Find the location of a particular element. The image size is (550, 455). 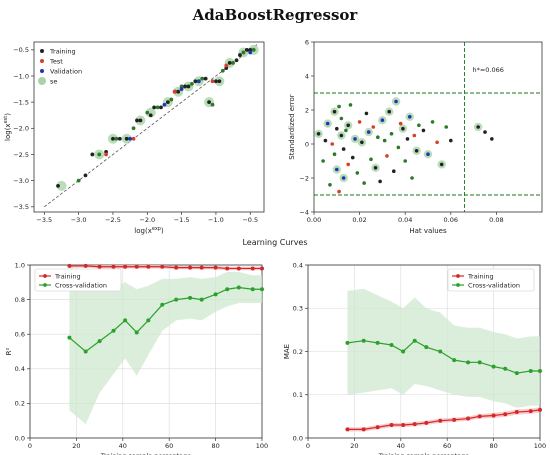

williams-xlabel: Hat values is located at coordinates (428, 231).